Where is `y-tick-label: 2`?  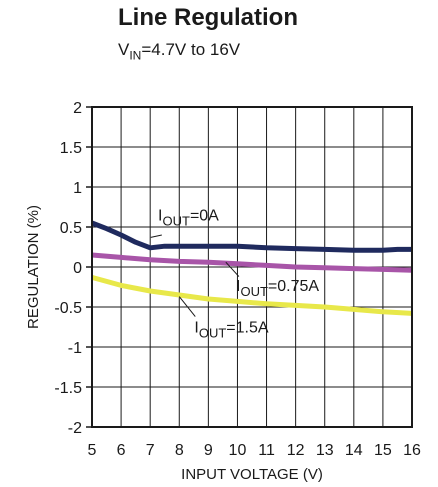 y-tick-label: 2 is located at coordinates (77, 108).